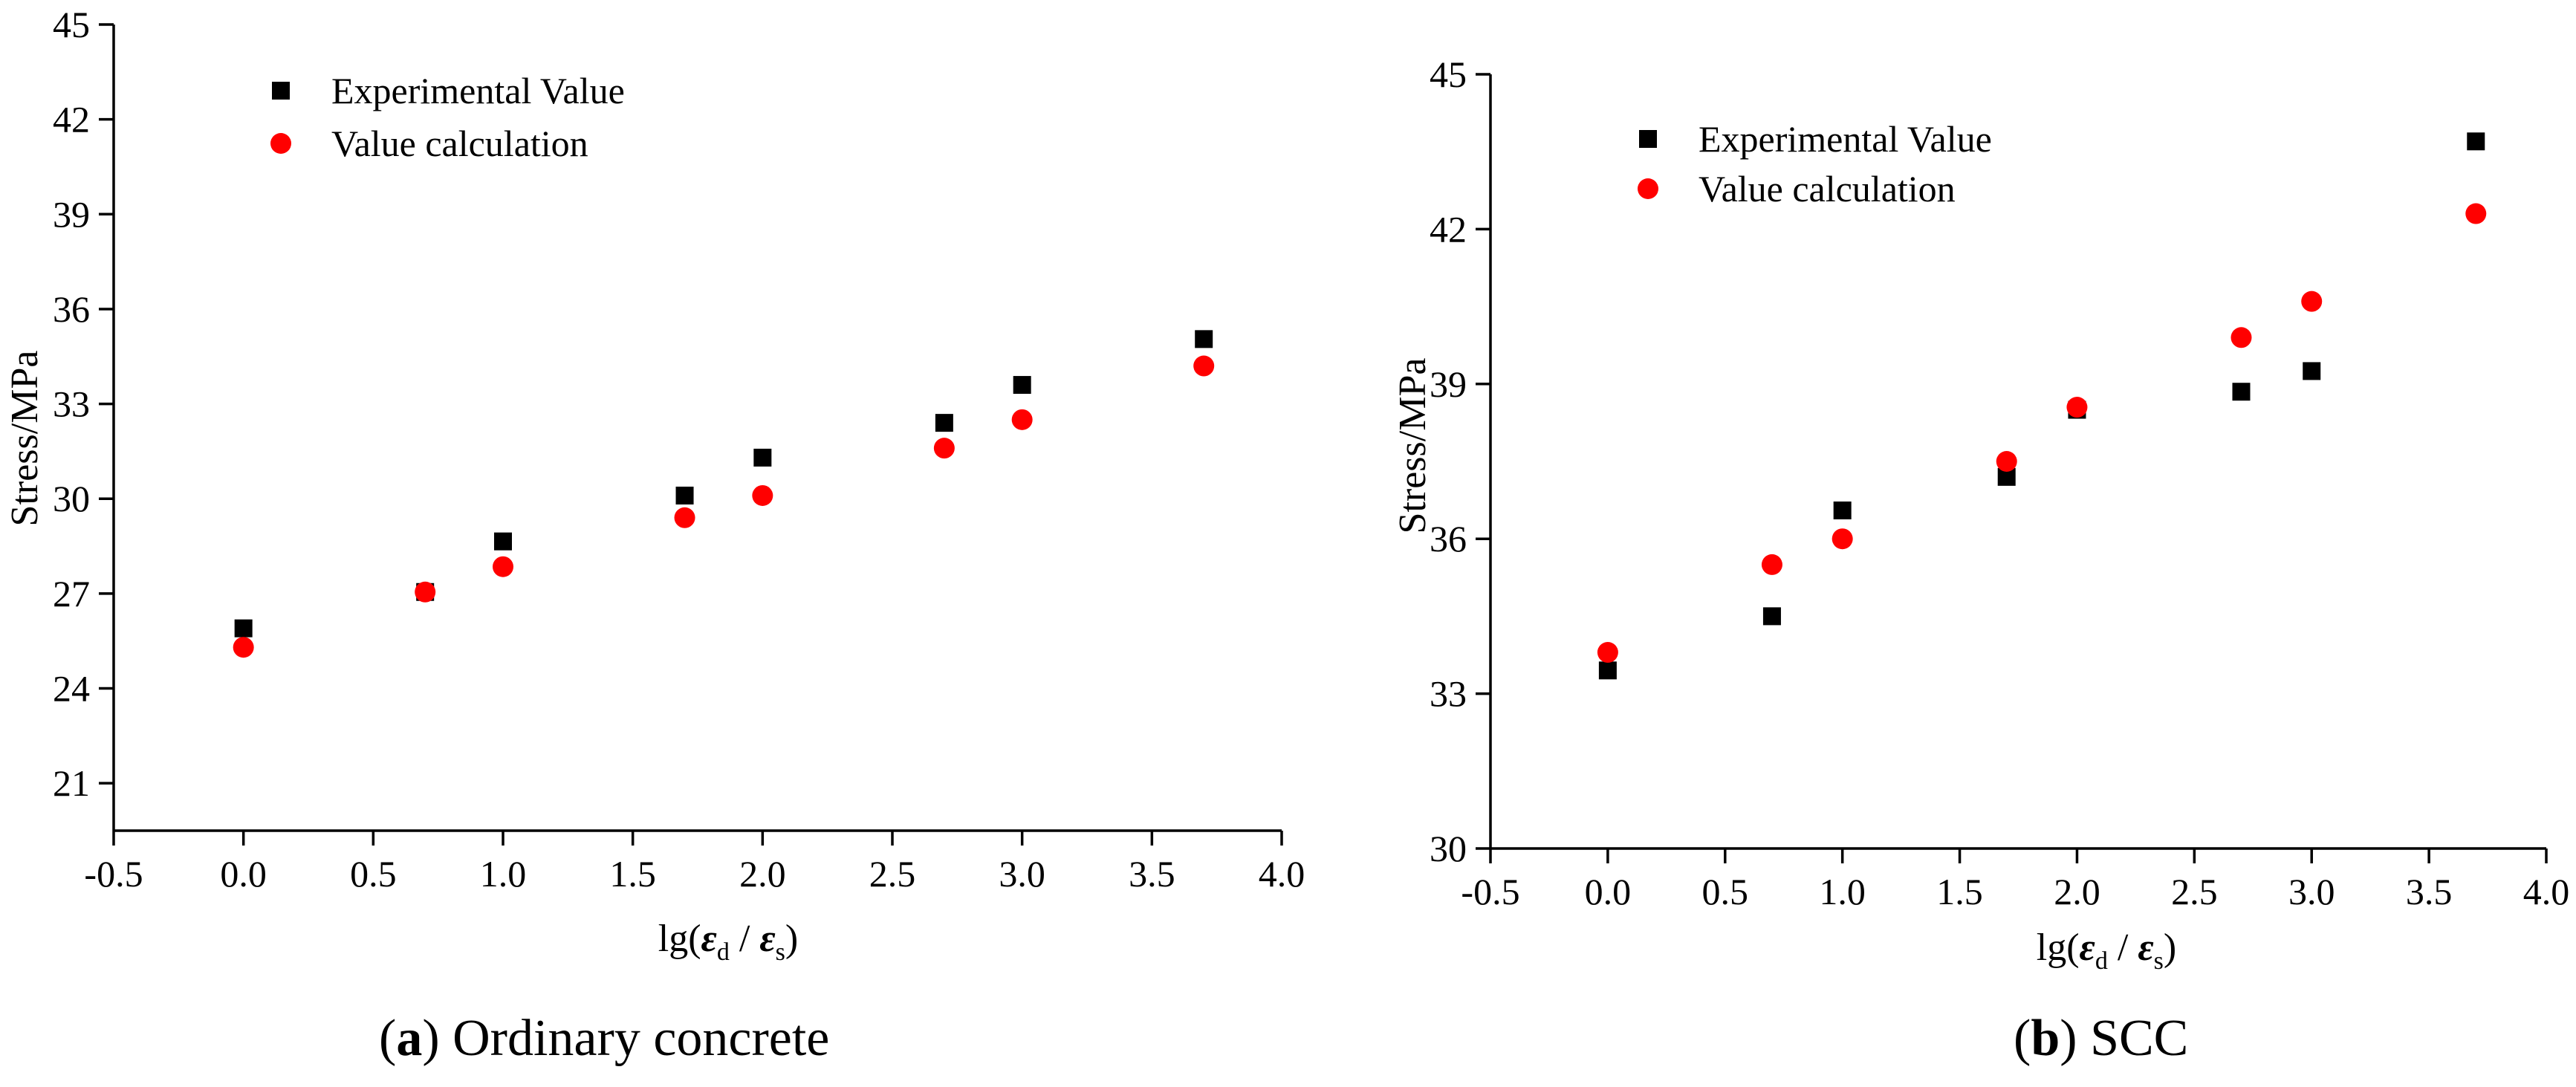 This screenshot has width=2576, height=1087. Describe the element at coordinates (640, 1039) in the screenshot. I see `caption-text: Ordinary concrete` at that location.